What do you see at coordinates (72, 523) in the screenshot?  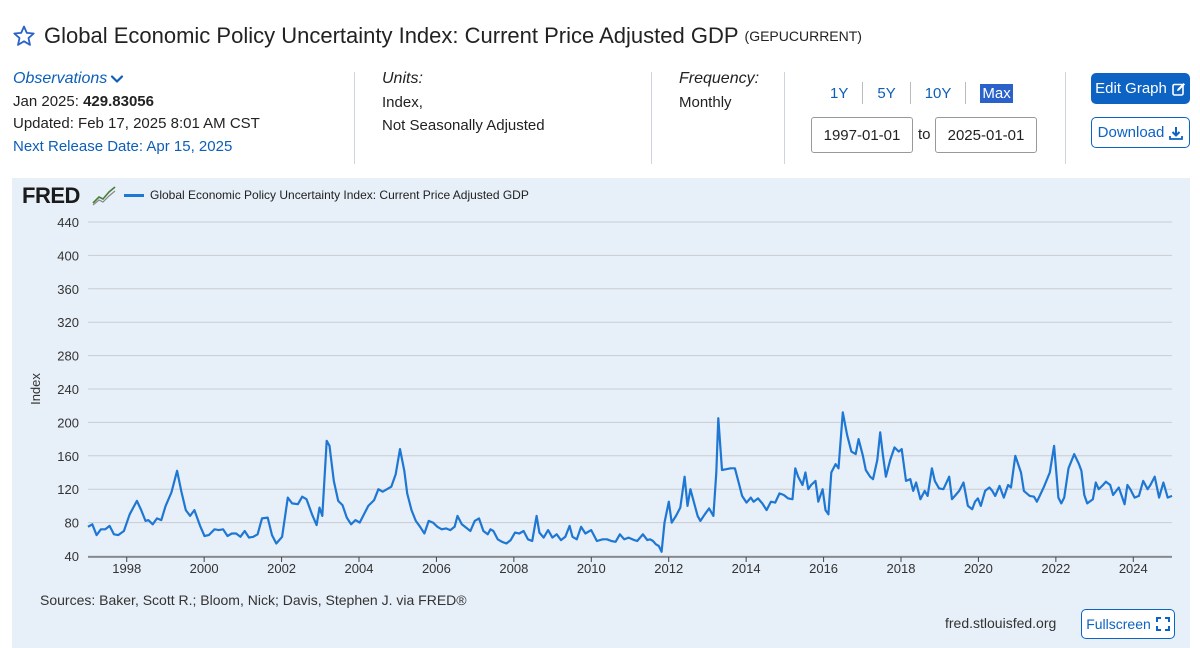 I see `y-tick-label: 80` at bounding box center [72, 523].